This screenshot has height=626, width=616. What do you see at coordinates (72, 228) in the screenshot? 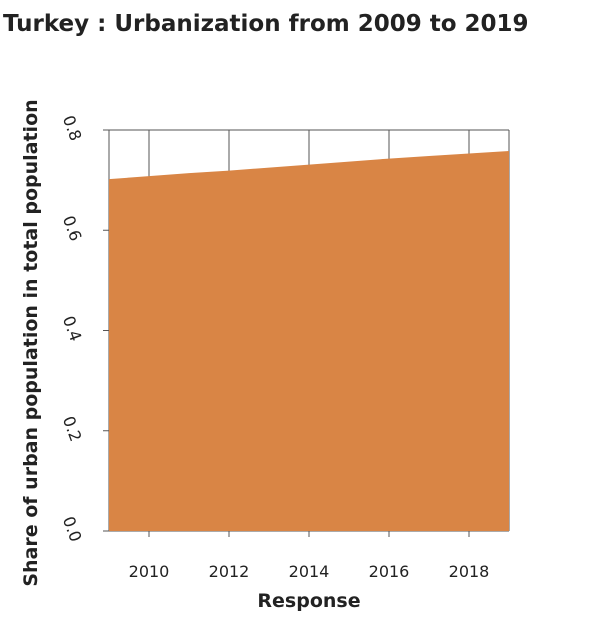
I see `y-tick-label: 0.6` at bounding box center [72, 228].